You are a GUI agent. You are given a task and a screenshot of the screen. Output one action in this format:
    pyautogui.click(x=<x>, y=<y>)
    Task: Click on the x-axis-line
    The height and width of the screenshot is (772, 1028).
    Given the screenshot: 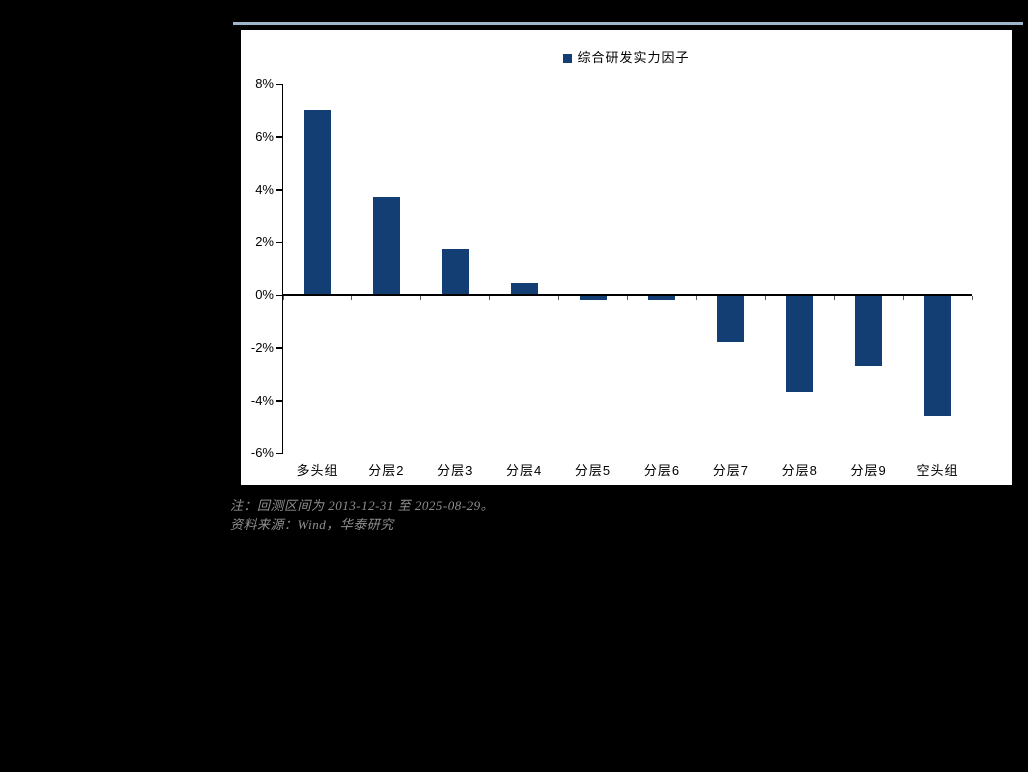 What is the action you would take?
    pyautogui.click(x=626, y=295)
    